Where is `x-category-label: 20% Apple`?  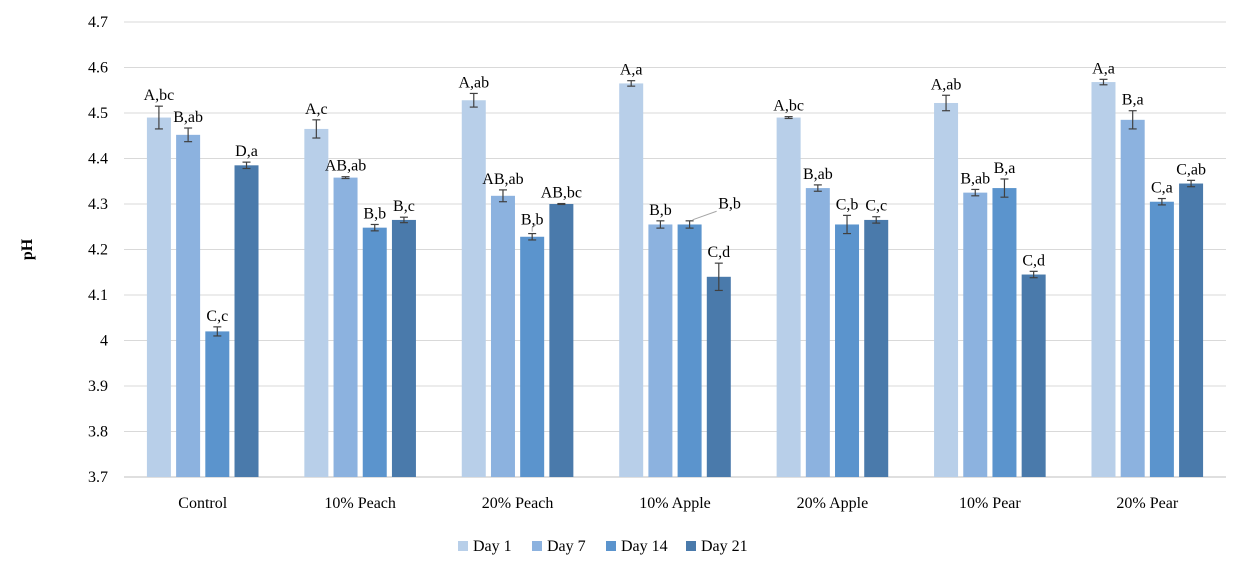 x-category-label: 20% Apple is located at coordinates (833, 503).